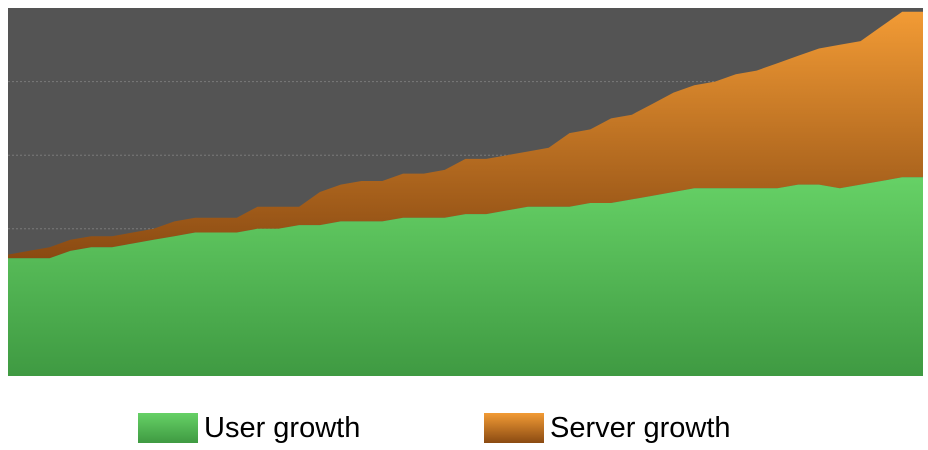 The width and height of the screenshot is (928, 450). I want to click on legend-item-server-growth: Server growth, so click(607, 428).